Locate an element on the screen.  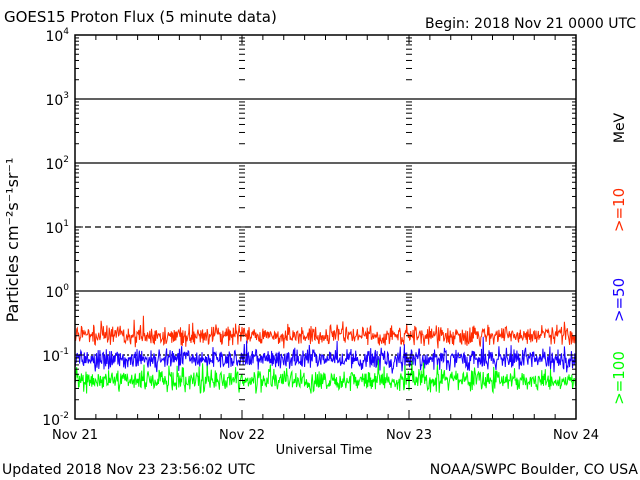
y-tick-label: 10² is located at coordinates (57, 164).